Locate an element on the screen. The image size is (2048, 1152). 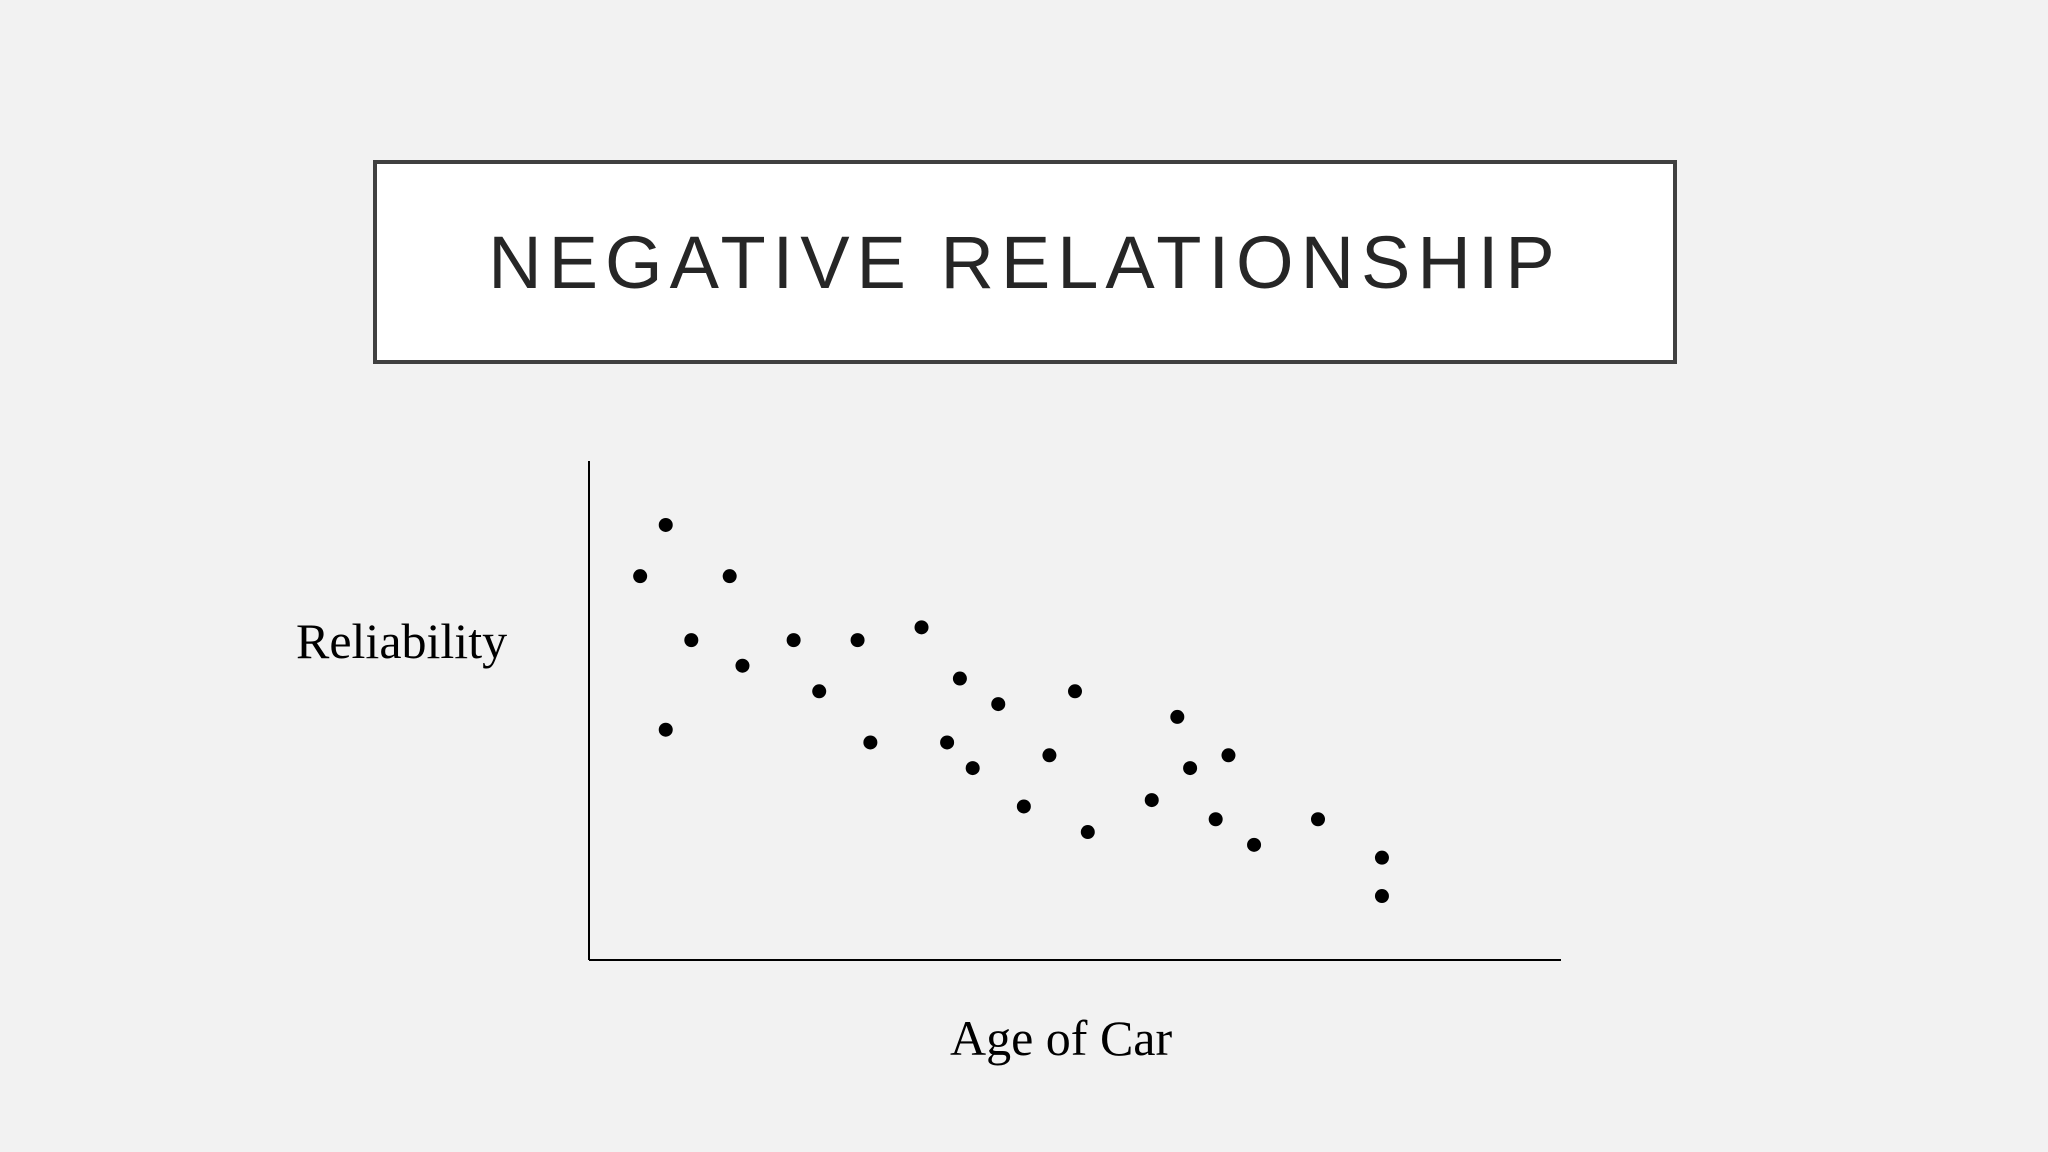
slide-title: NEGATIVE RELATIONSHIP is located at coordinates (1025, 262).